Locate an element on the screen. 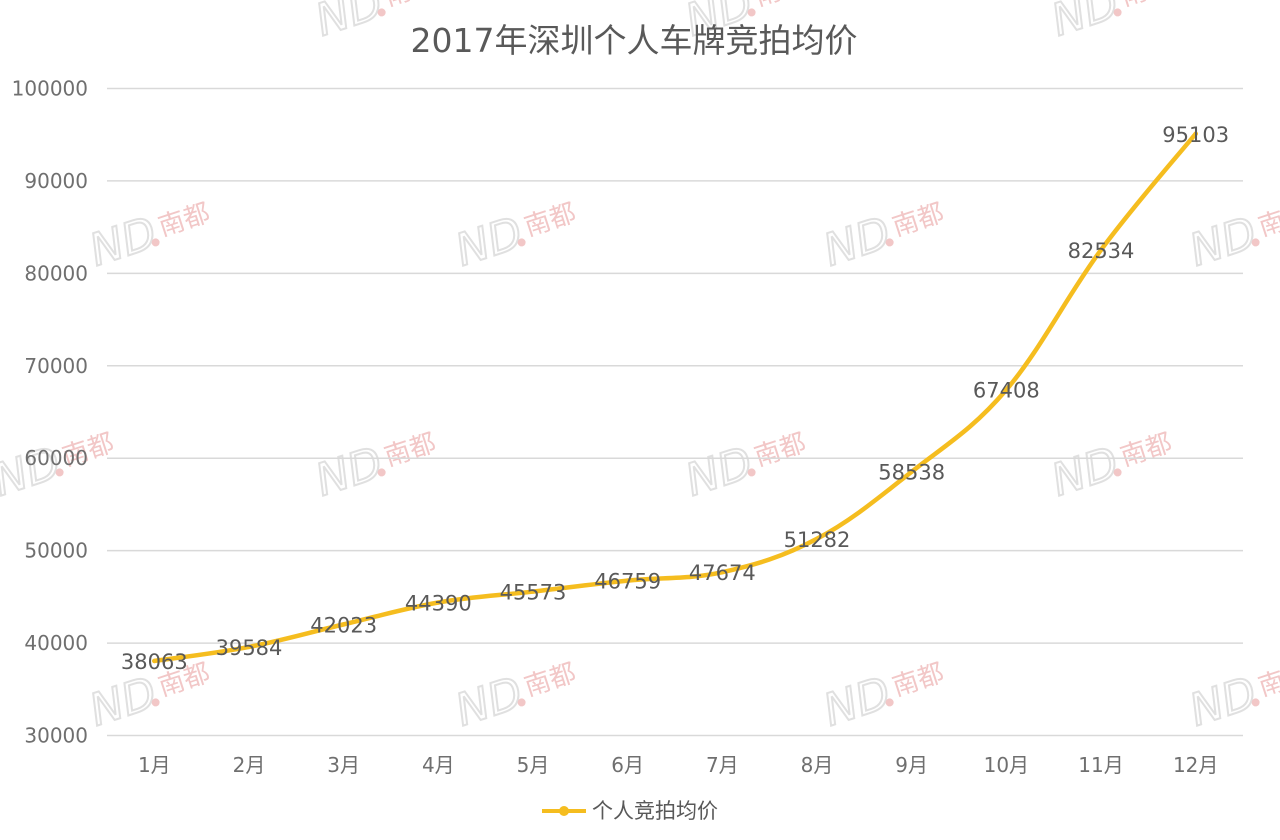  y-tick-label: 90000 is located at coordinates (56, 181).